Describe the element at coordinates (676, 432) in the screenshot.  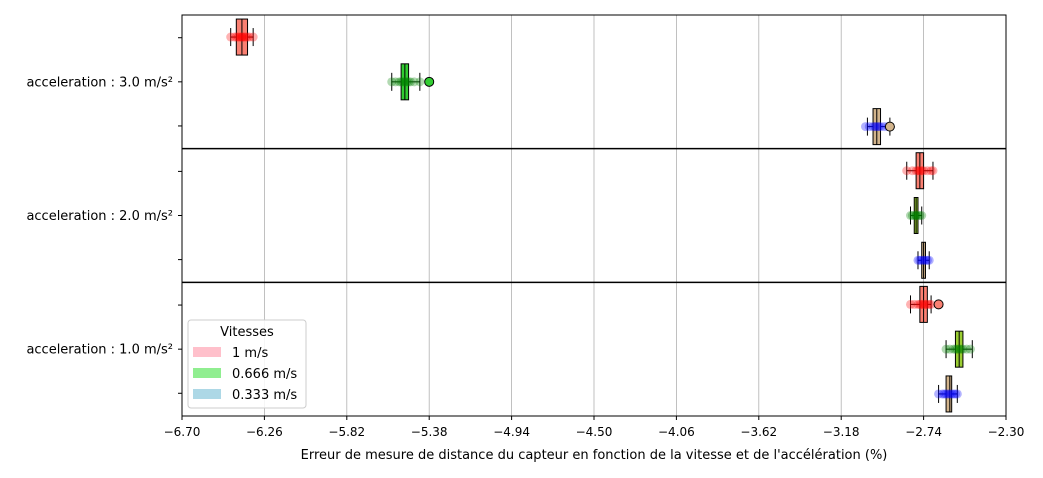
I see `x-tick-label: −4.06` at that location.